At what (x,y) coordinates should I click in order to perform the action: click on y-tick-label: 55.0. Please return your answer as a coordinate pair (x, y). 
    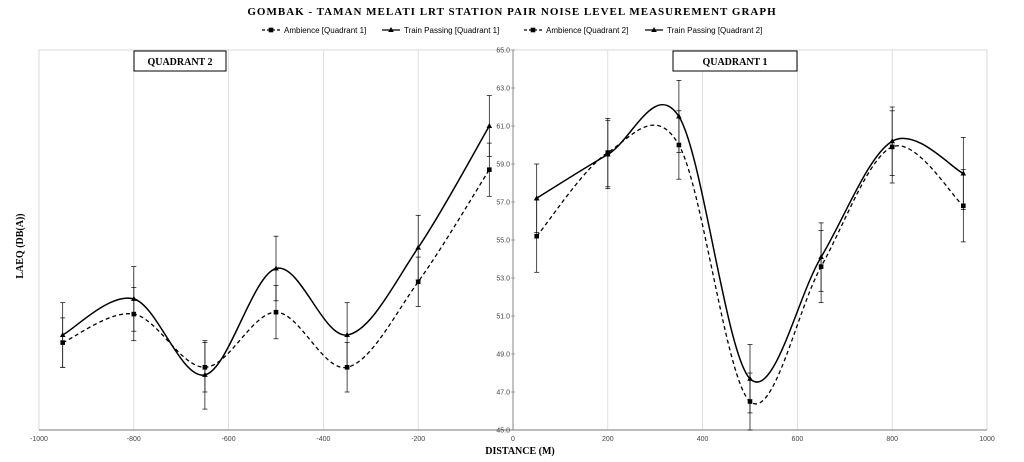
    Looking at the image, I should click on (503, 241).